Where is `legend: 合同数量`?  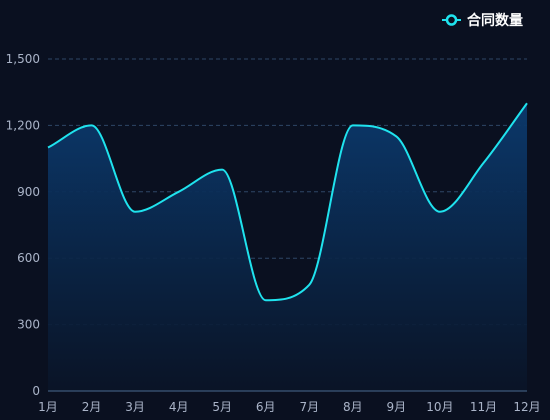 legend: 合同数量 is located at coordinates (482, 20).